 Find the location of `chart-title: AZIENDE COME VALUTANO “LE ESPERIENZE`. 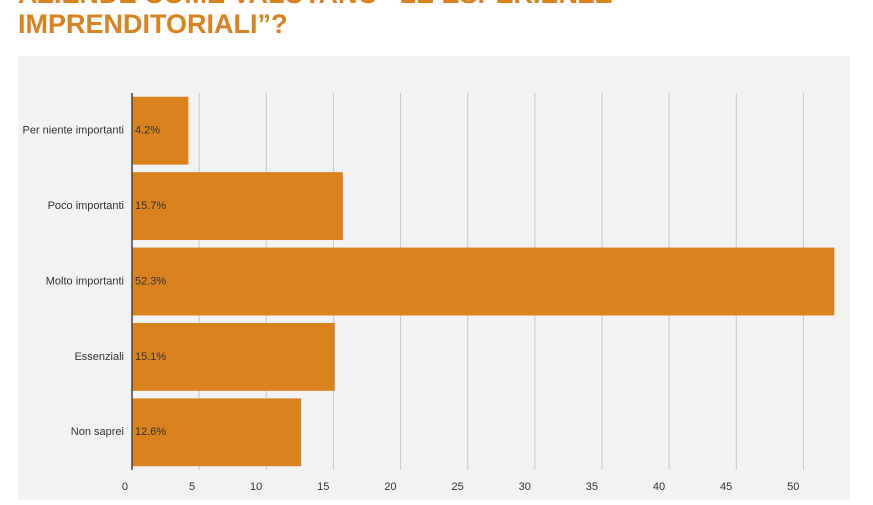

chart-title: AZIENDE COME VALUTANO “LE ESPERIENZE is located at coordinates (315, 4).